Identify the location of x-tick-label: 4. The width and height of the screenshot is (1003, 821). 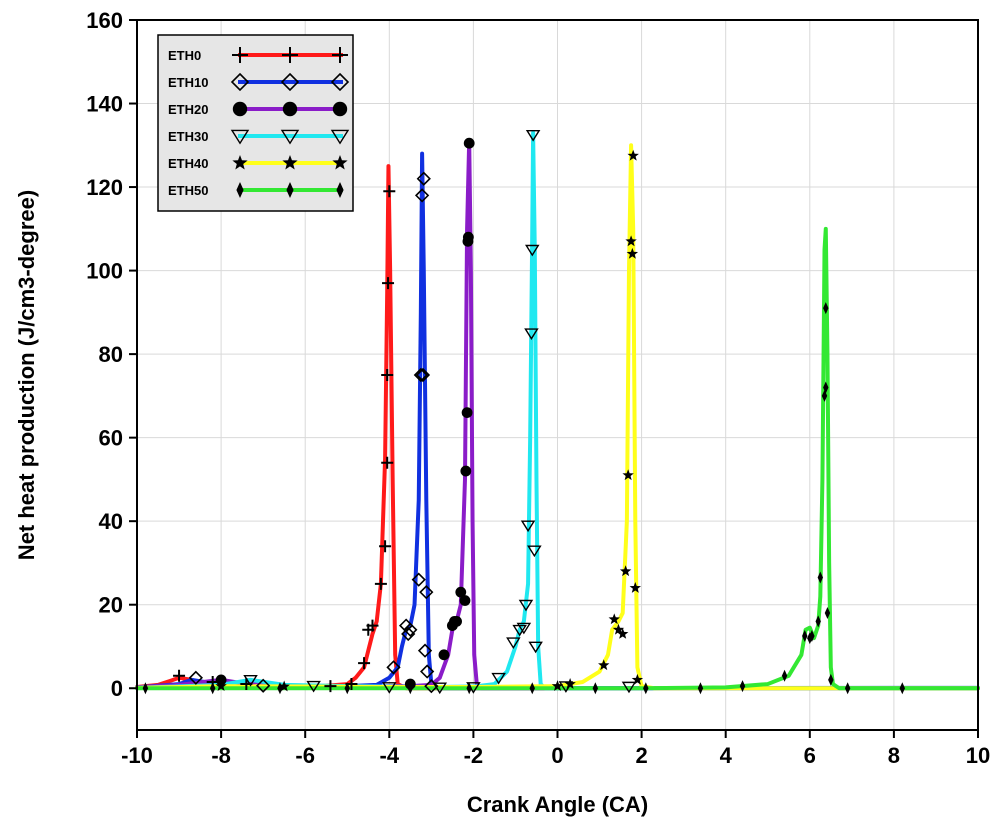
(726, 755).